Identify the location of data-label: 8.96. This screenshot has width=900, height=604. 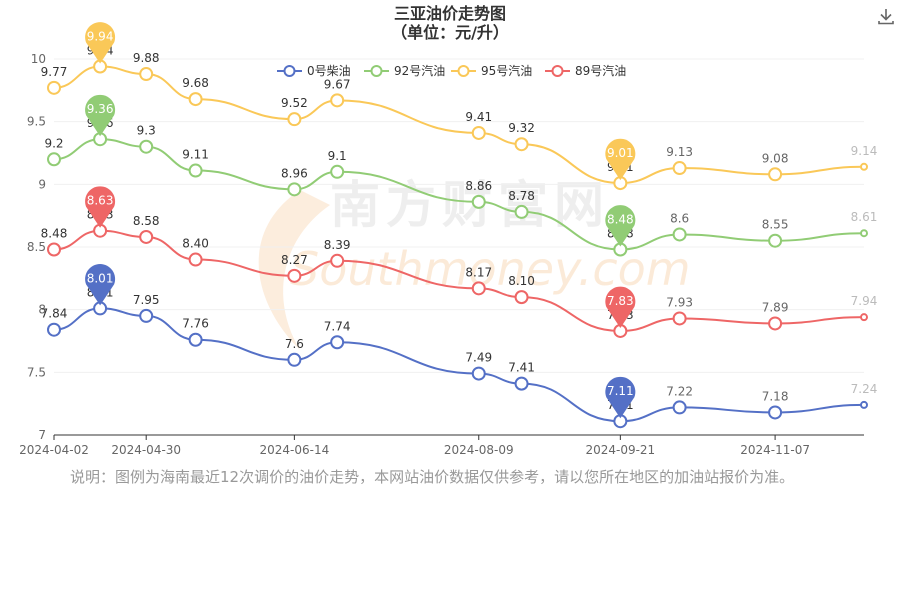
(294, 173).